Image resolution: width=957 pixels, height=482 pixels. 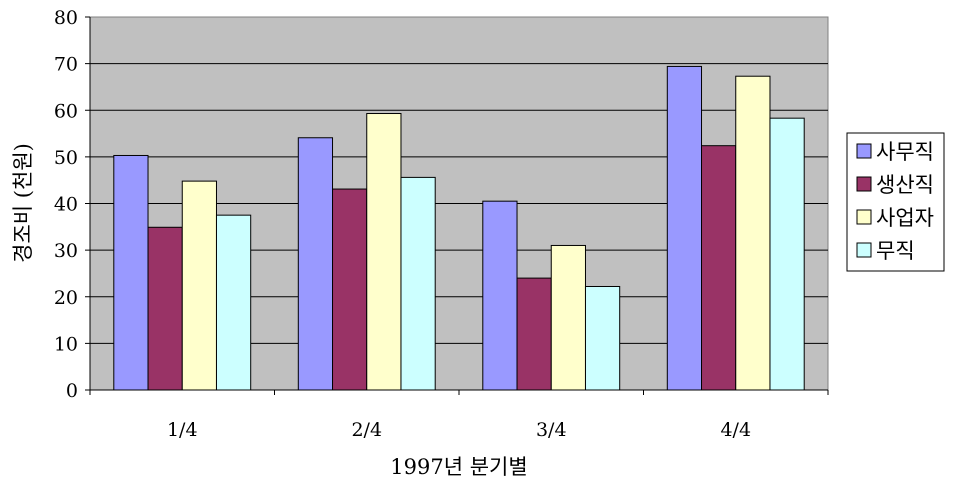 What do you see at coordinates (602, 338) in the screenshot?
I see `bar-무직-3/4` at bounding box center [602, 338].